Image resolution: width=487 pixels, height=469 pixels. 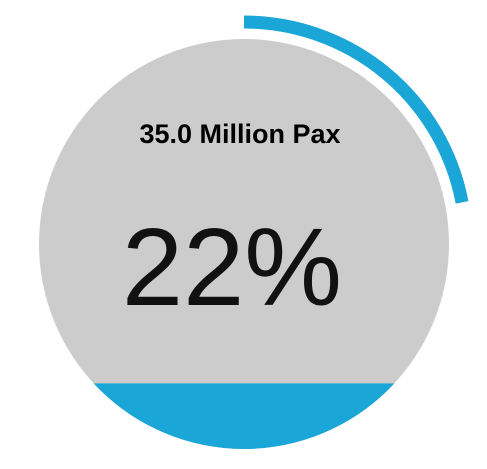 I want to click on percentage-value: 22%, so click(x=232, y=267).